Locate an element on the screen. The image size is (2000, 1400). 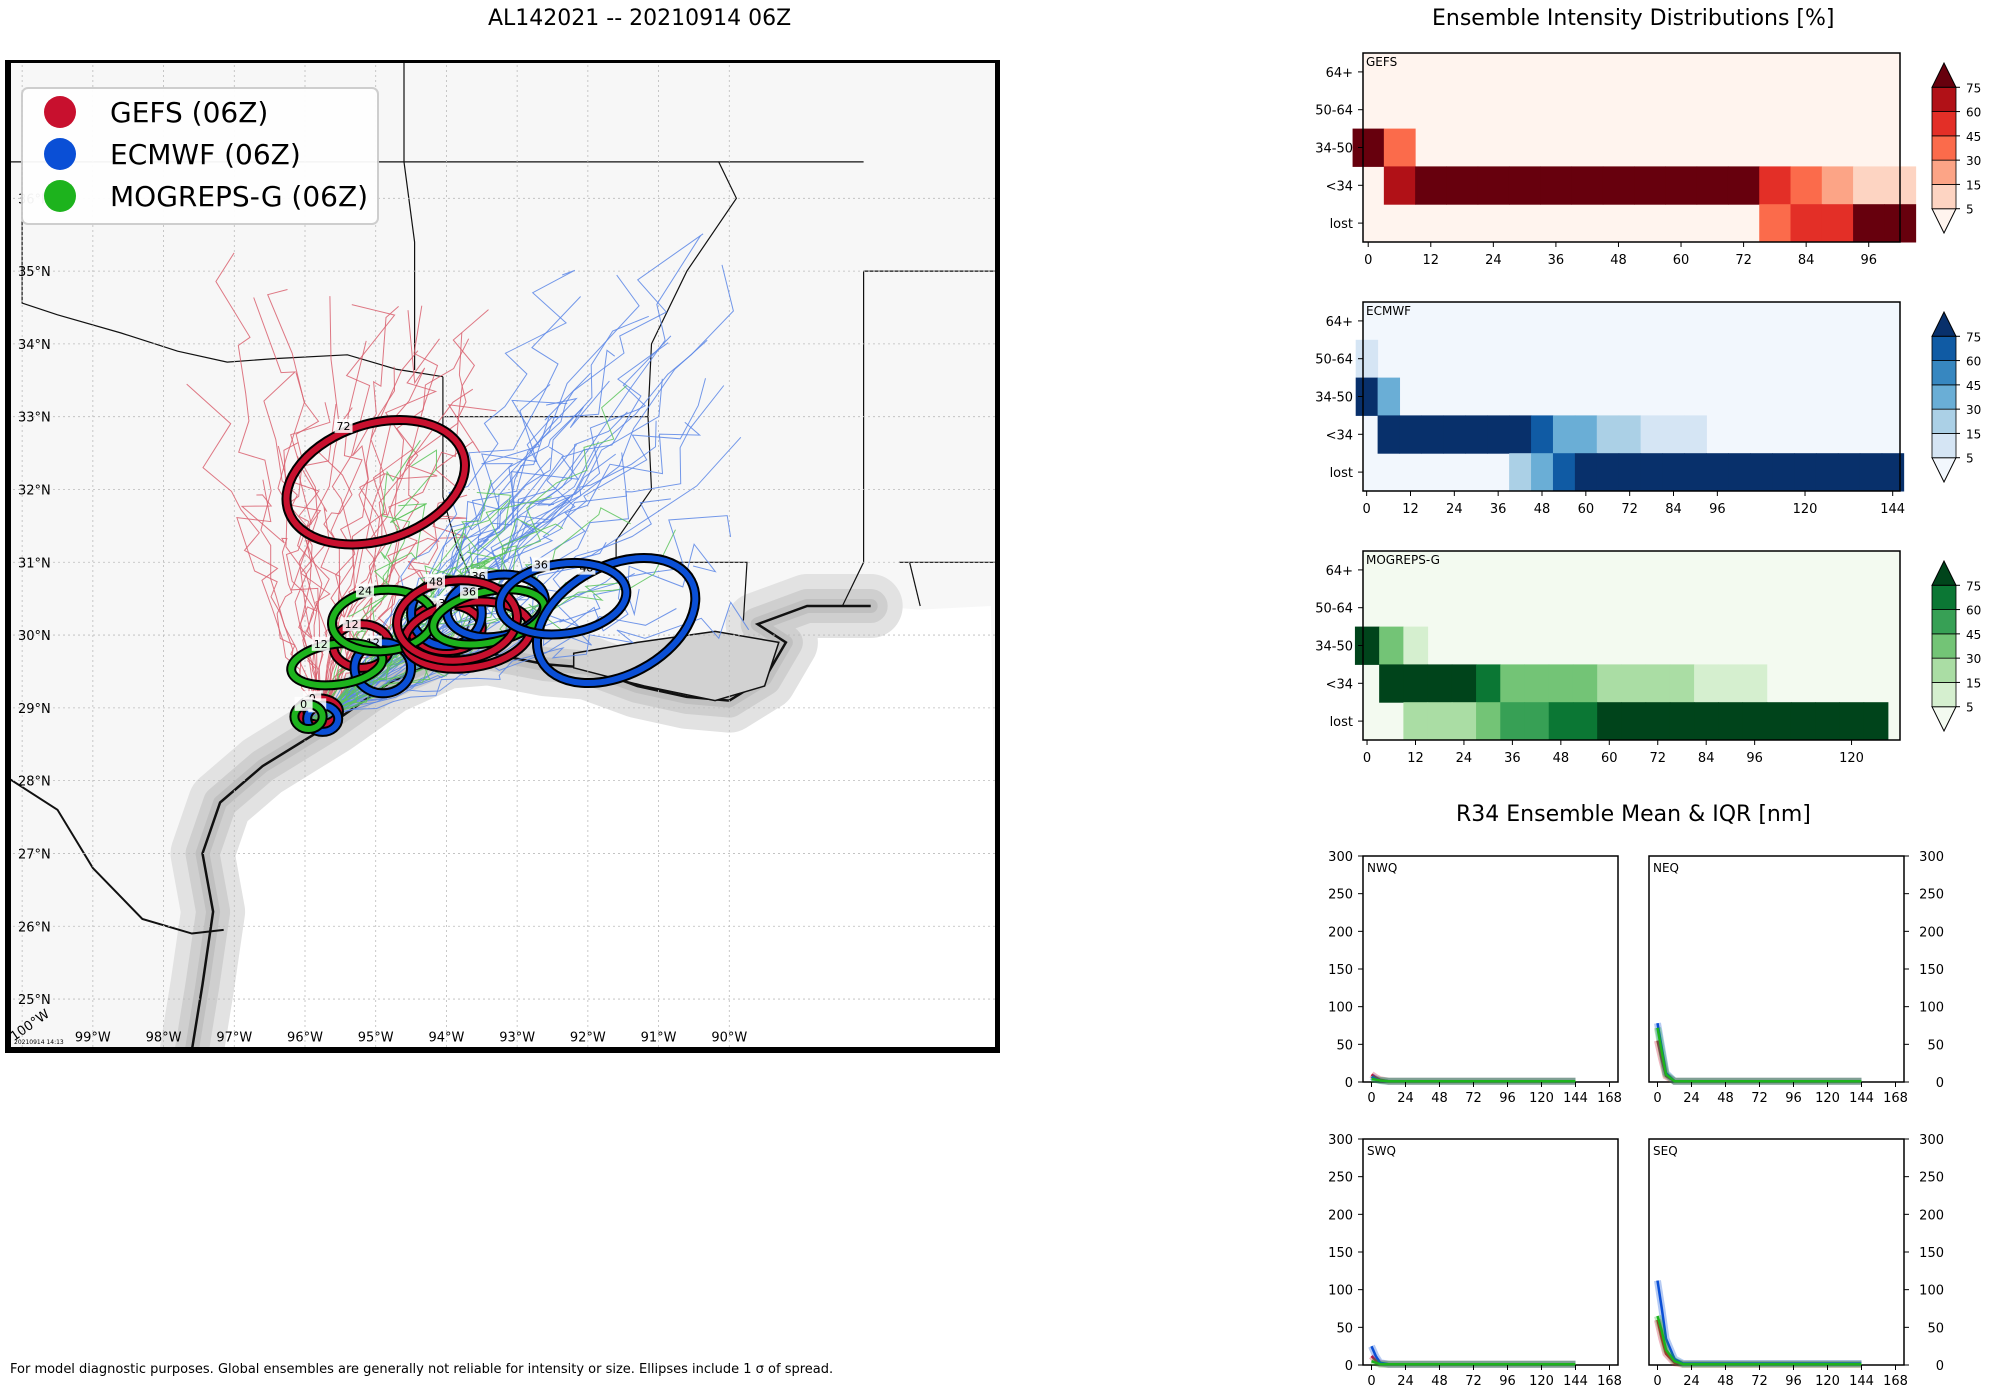
heatmap-xtick-label: 0 is located at coordinates (1367, 509).